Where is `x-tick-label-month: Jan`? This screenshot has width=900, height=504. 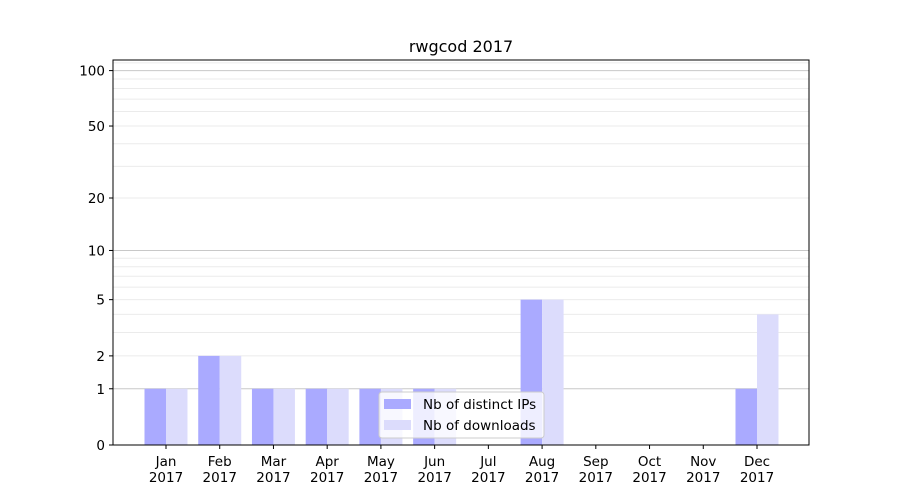
x-tick-label-month: Jan is located at coordinates (166, 462).